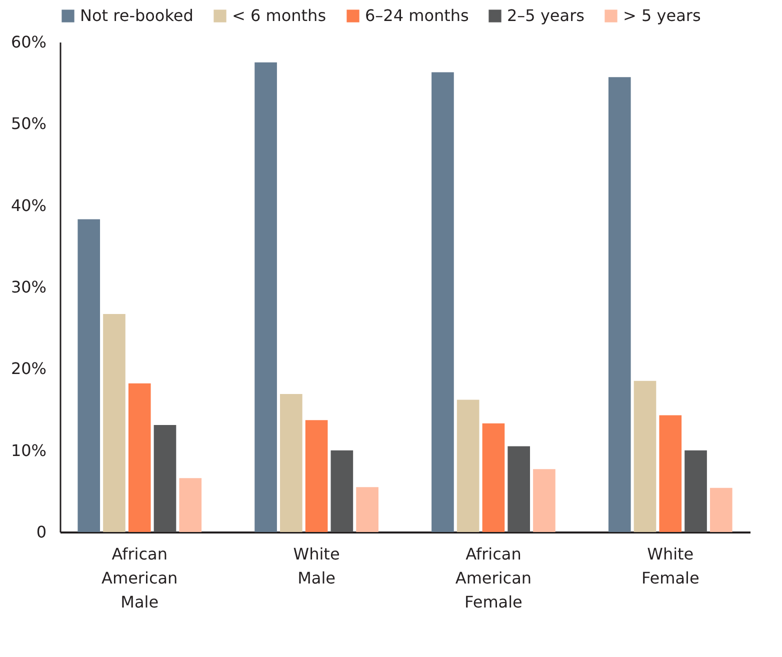 This screenshot has height=657, width=782. I want to click on y-tick-label: 60%, so click(28, 42).